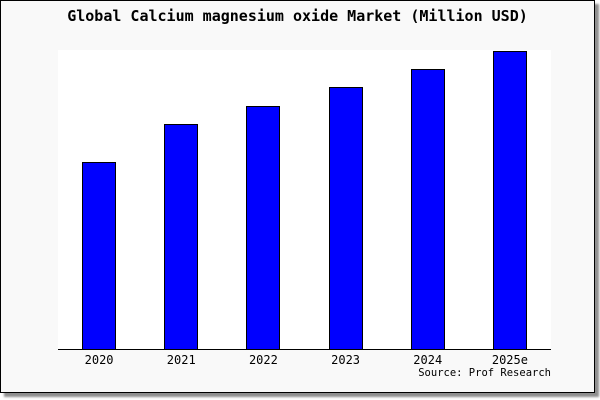 Image resolution: width=600 pixels, height=400 pixels. What do you see at coordinates (181, 236) in the screenshot?
I see `bar-2021` at bounding box center [181, 236].